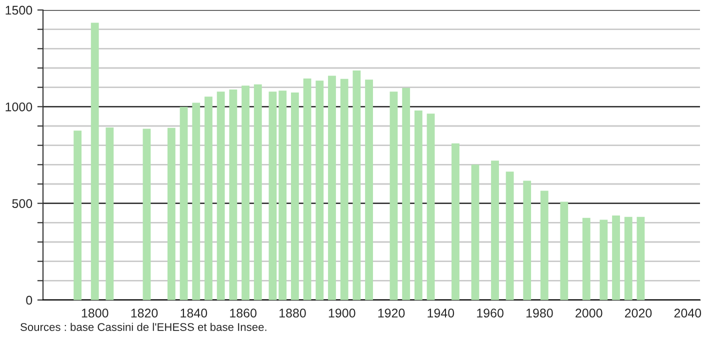 This screenshot has width=710, height=340. Describe the element at coordinates (391, 313) in the screenshot. I see `x-tick-label: 1920` at that location.